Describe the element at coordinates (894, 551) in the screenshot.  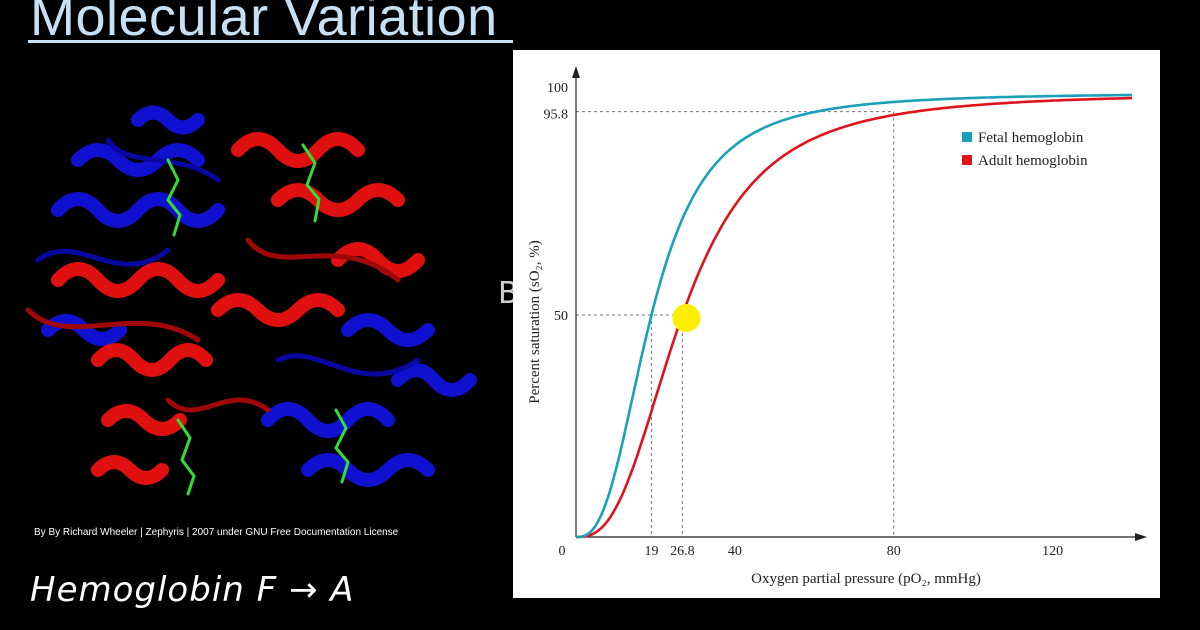
I see `x-tick-label: 80` at that location.